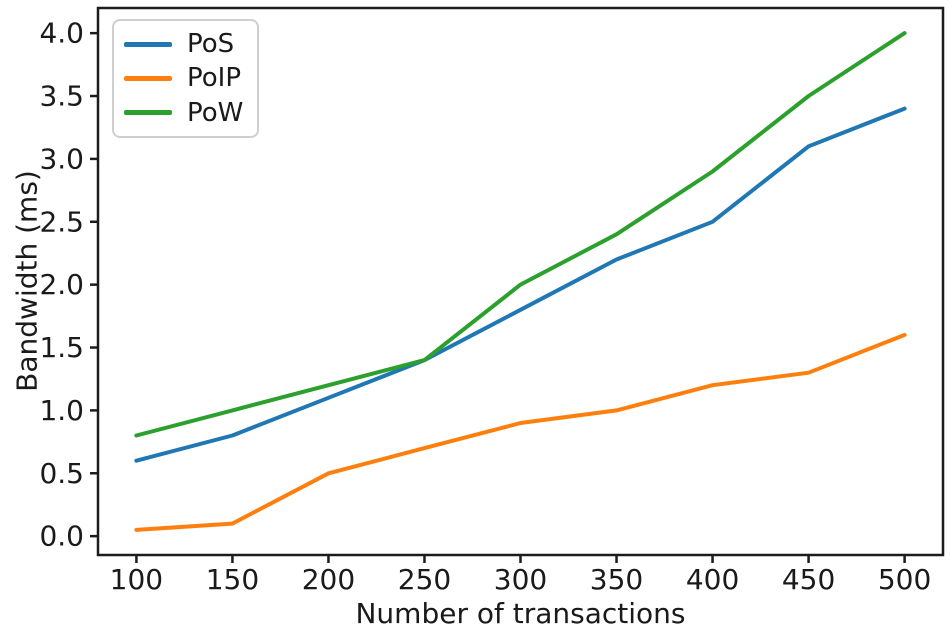 The height and width of the screenshot is (635, 950). I want to click on legend-label: PoW, so click(215, 112).